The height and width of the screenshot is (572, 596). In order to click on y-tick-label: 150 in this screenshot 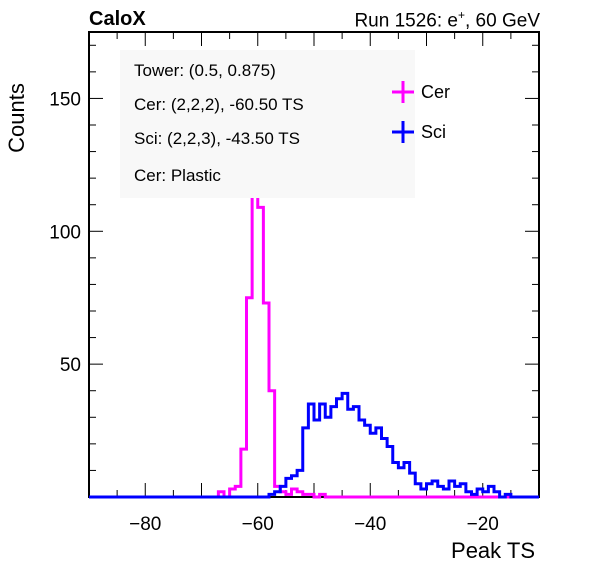, I will do `click(65, 99)`.